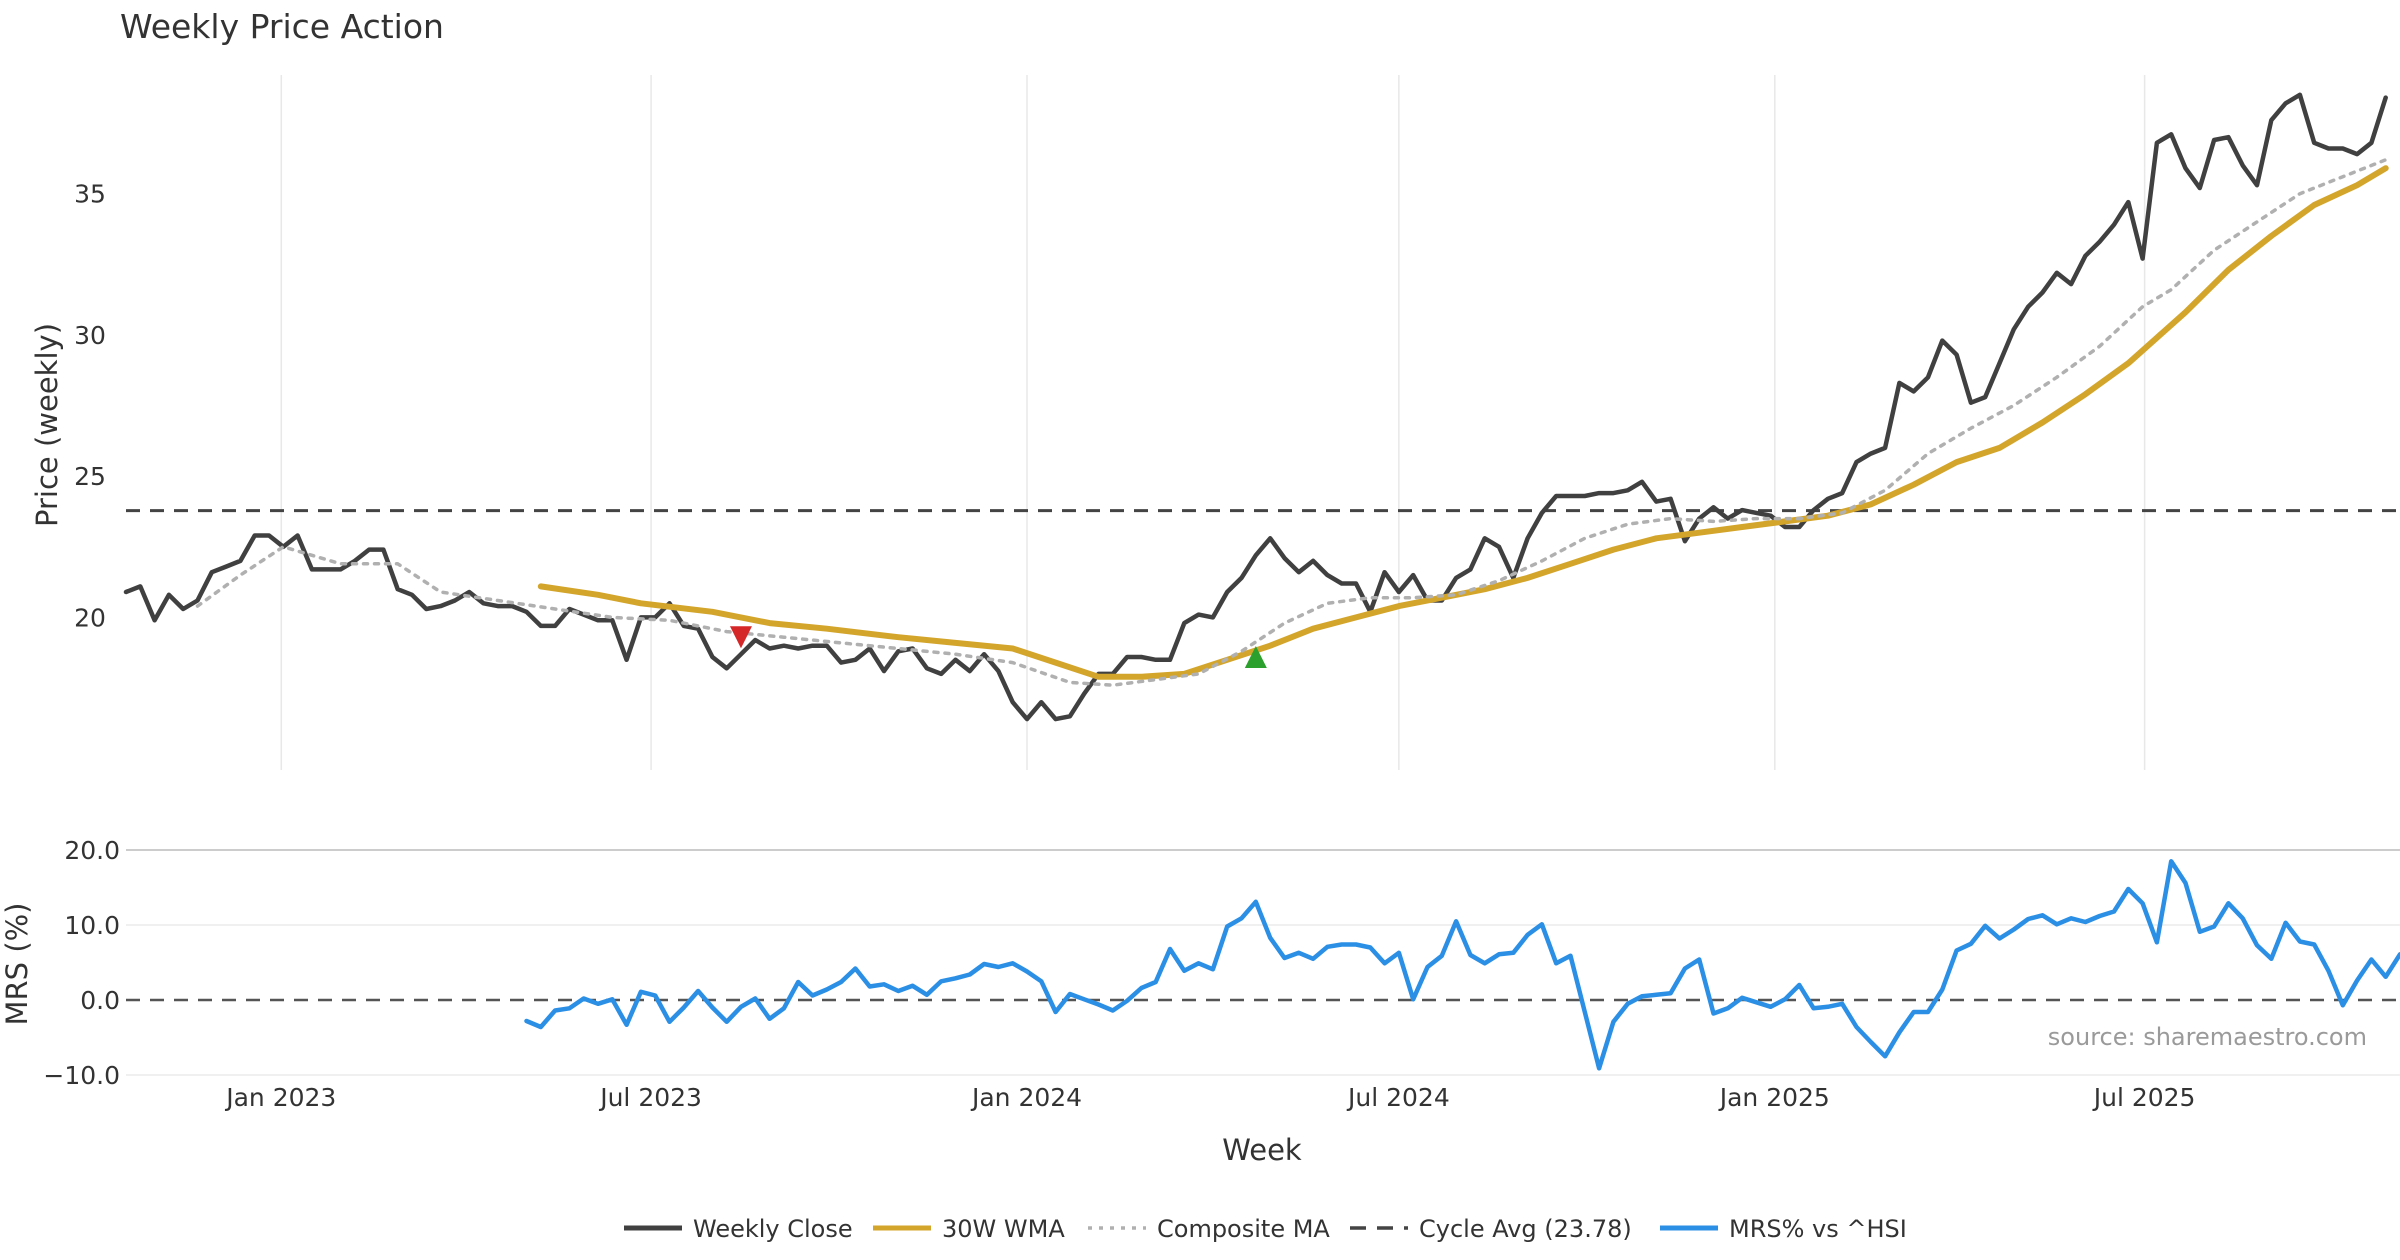  What do you see at coordinates (773, 1229) in the screenshot?
I see `legend-label-0: Weekly Close` at bounding box center [773, 1229].